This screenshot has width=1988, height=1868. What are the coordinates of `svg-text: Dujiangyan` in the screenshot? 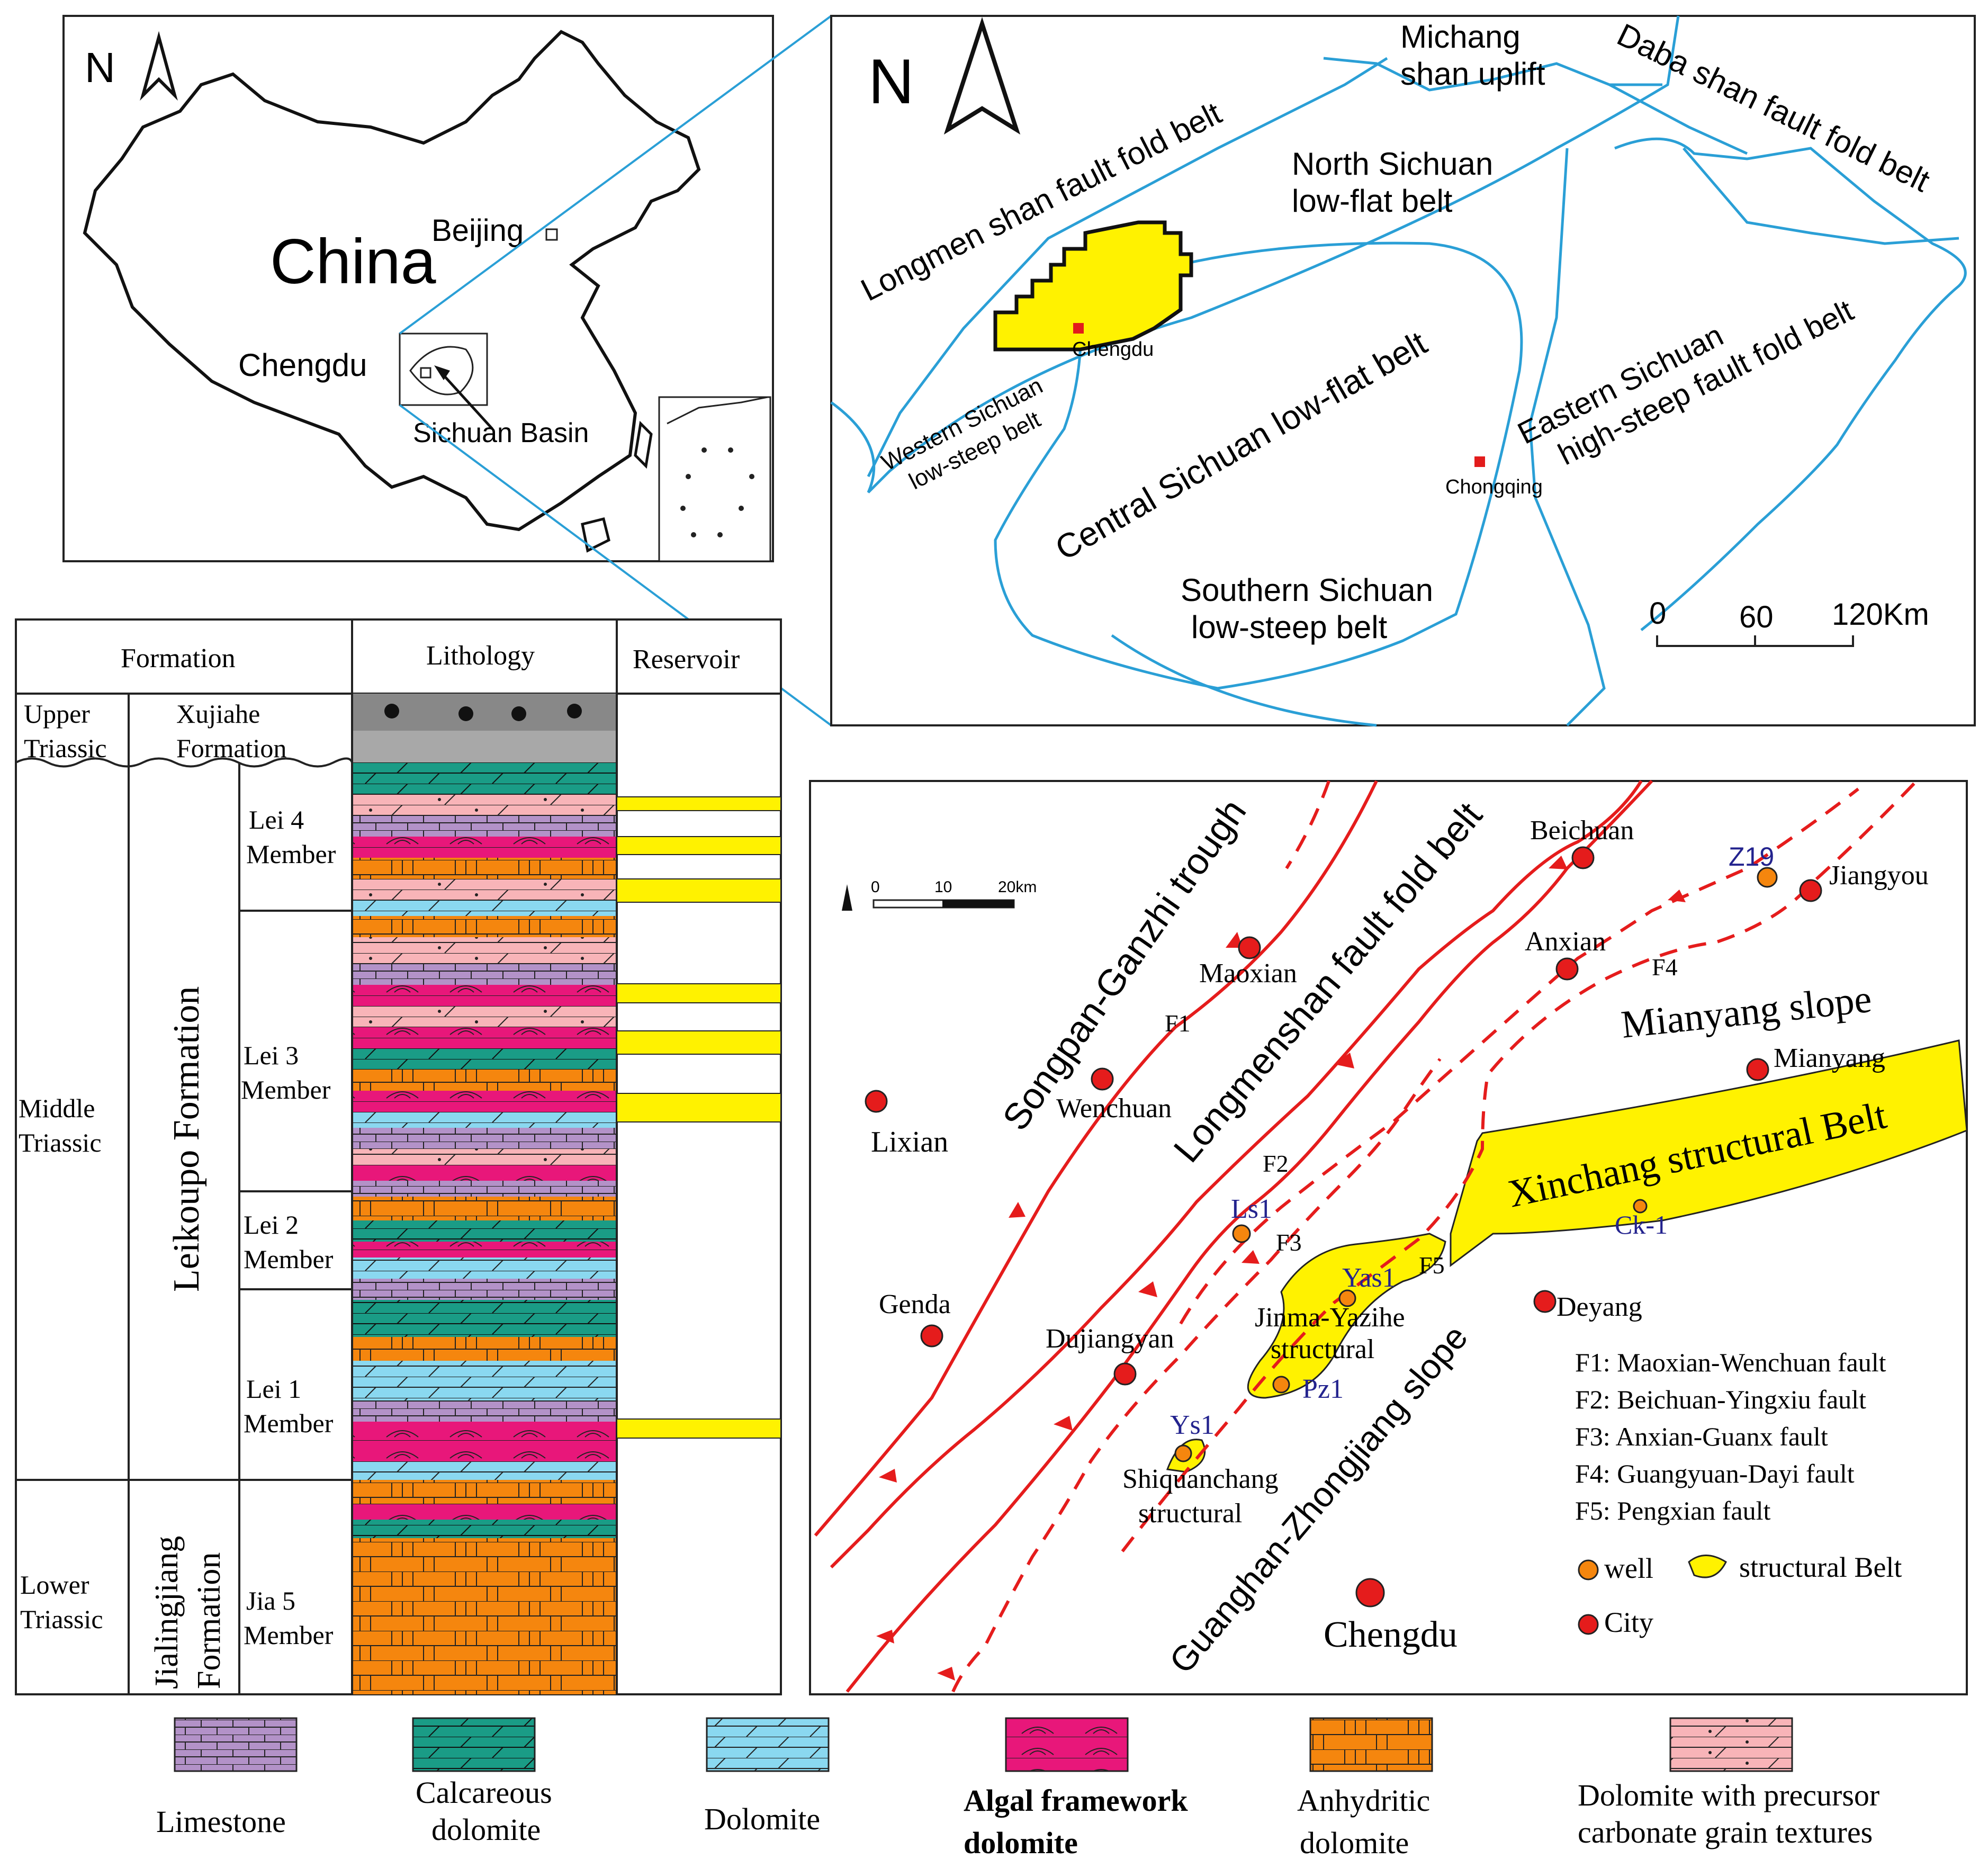 It's located at (1110, 1339).